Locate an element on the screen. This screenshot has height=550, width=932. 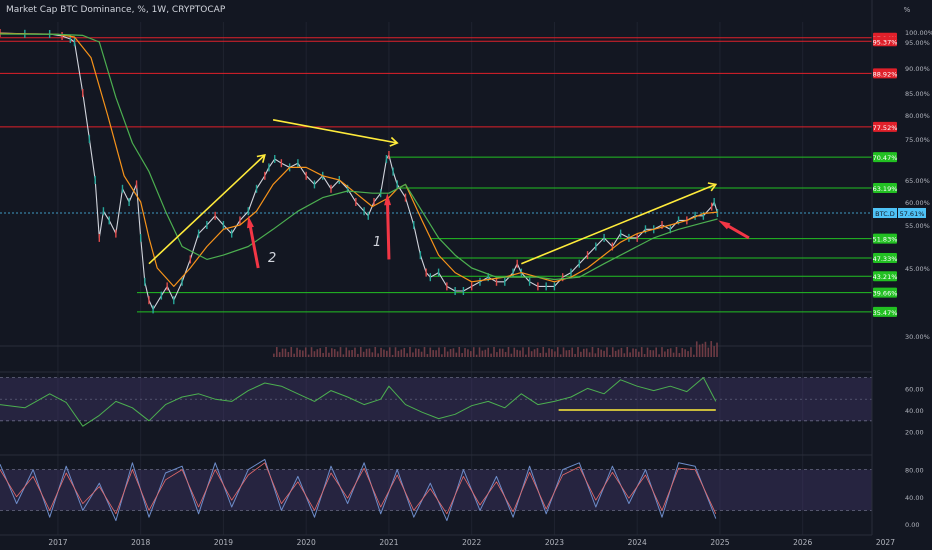
level-label-text: 43.21% is located at coordinates (885, 277).